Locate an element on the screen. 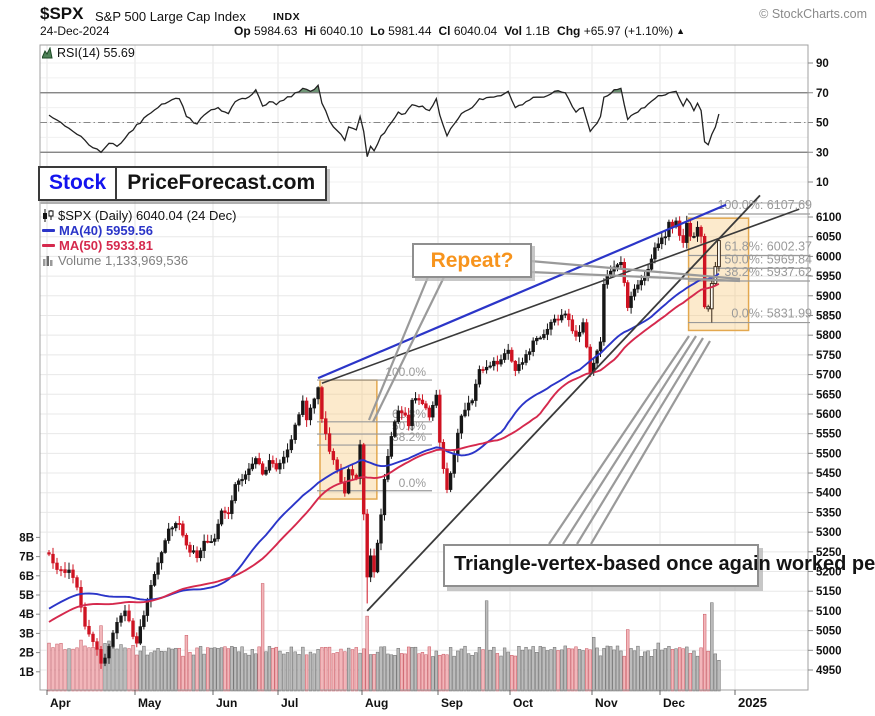  fib-left-label: 61.8% is located at coordinates (409, 414).